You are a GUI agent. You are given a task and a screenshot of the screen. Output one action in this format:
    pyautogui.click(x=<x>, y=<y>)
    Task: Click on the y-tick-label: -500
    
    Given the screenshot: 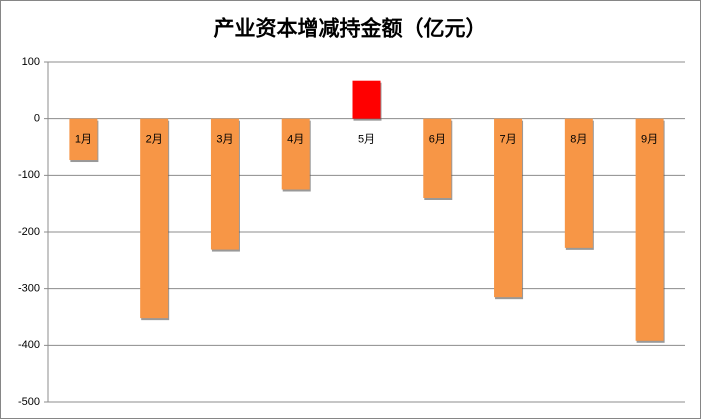 What is the action you would take?
    pyautogui.click(x=29, y=402)
    